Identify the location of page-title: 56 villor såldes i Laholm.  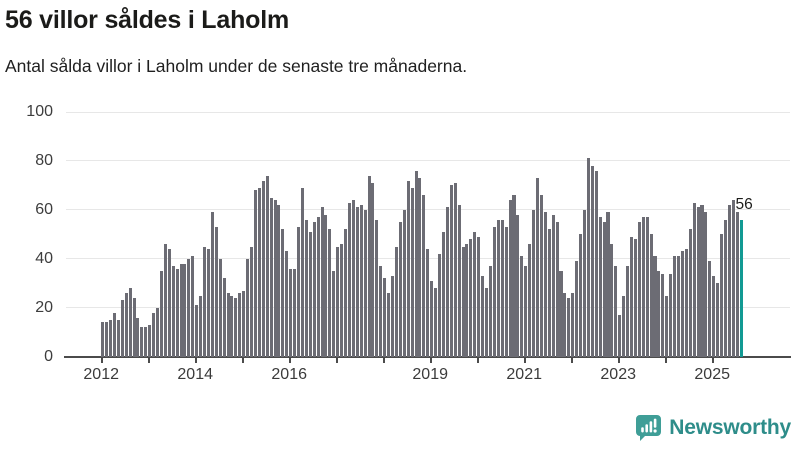
(147, 20).